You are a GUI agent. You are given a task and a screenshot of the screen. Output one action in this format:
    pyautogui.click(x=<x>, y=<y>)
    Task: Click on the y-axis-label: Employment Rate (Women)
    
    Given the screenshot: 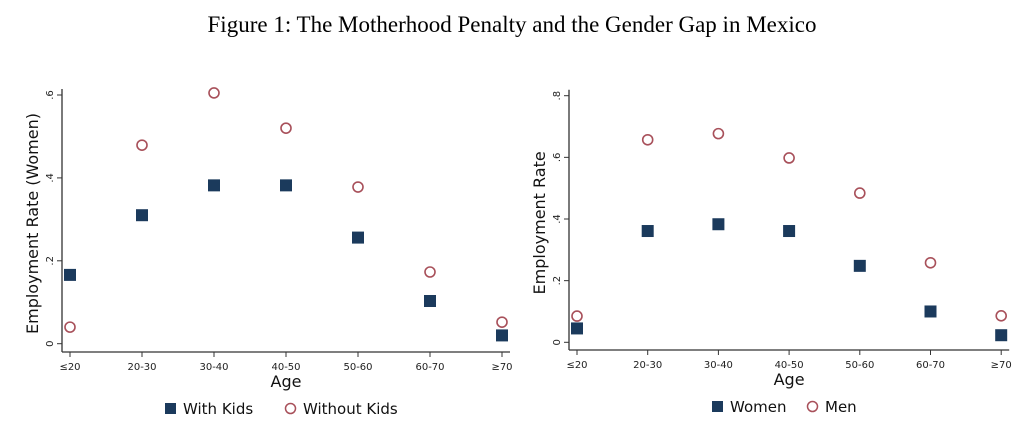 What is the action you would take?
    pyautogui.click(x=32, y=223)
    